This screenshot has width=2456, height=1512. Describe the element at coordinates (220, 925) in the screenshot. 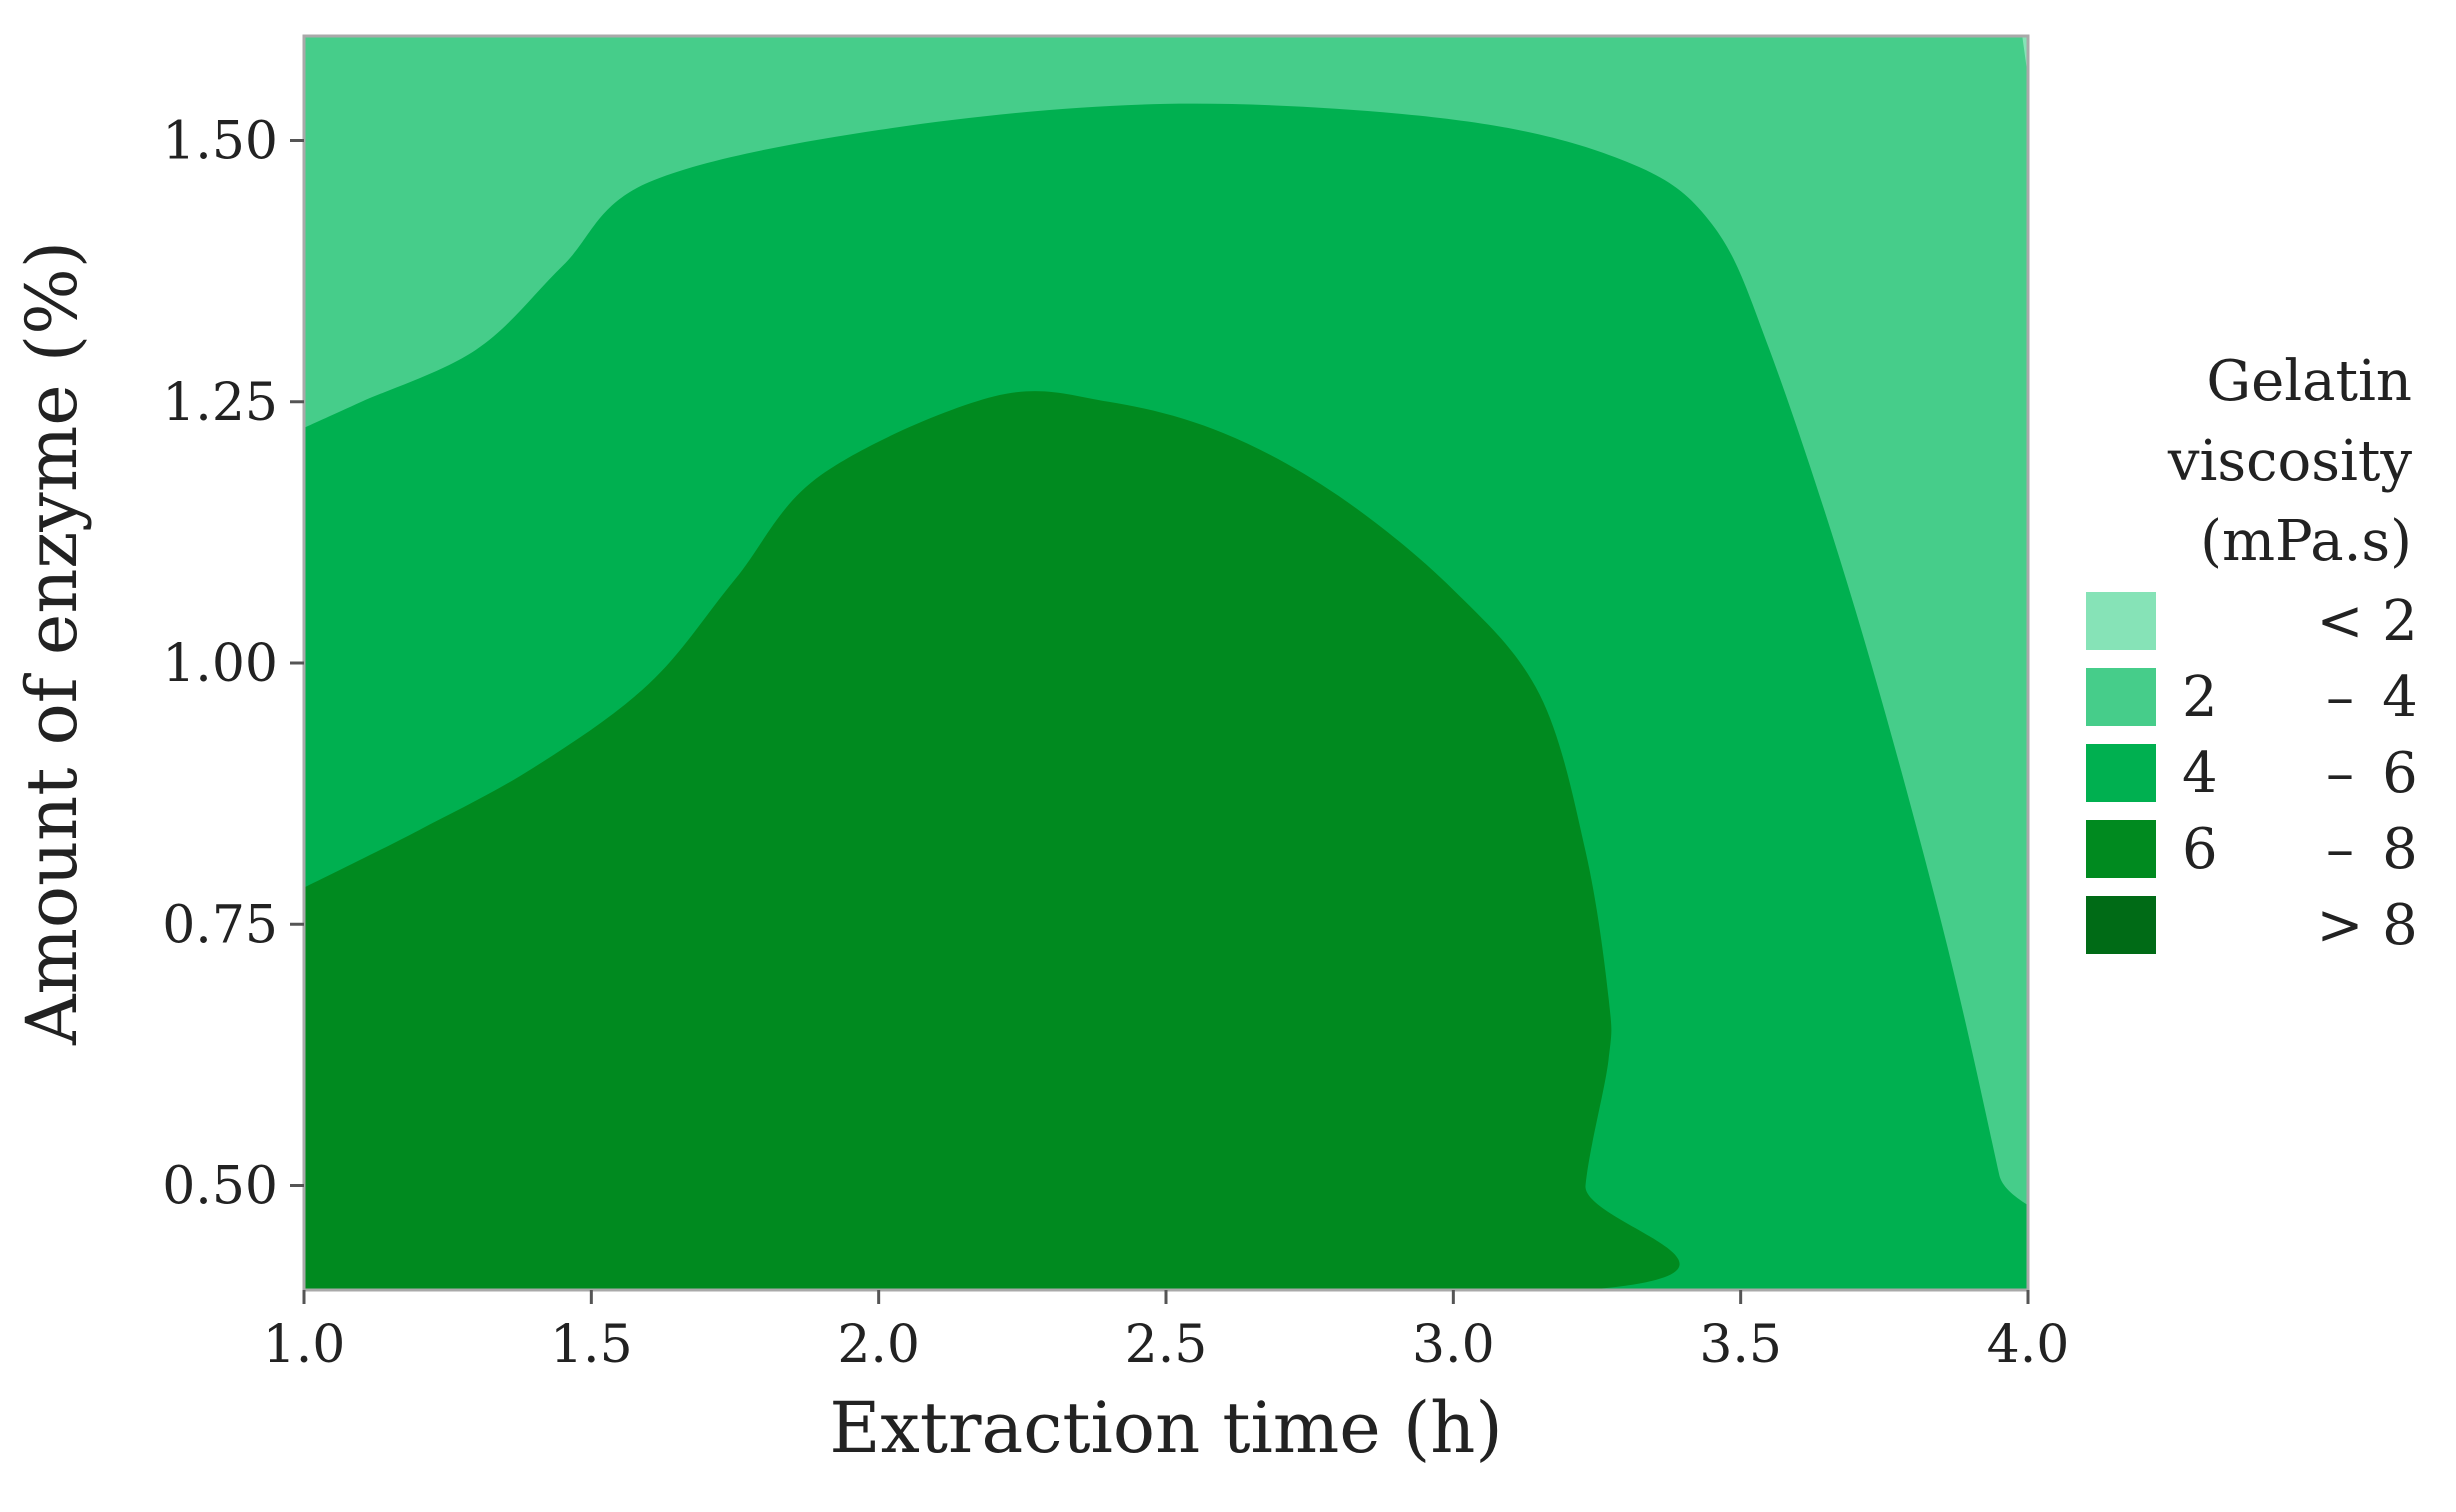

I see `y-tick-label: 0.75` at that location.